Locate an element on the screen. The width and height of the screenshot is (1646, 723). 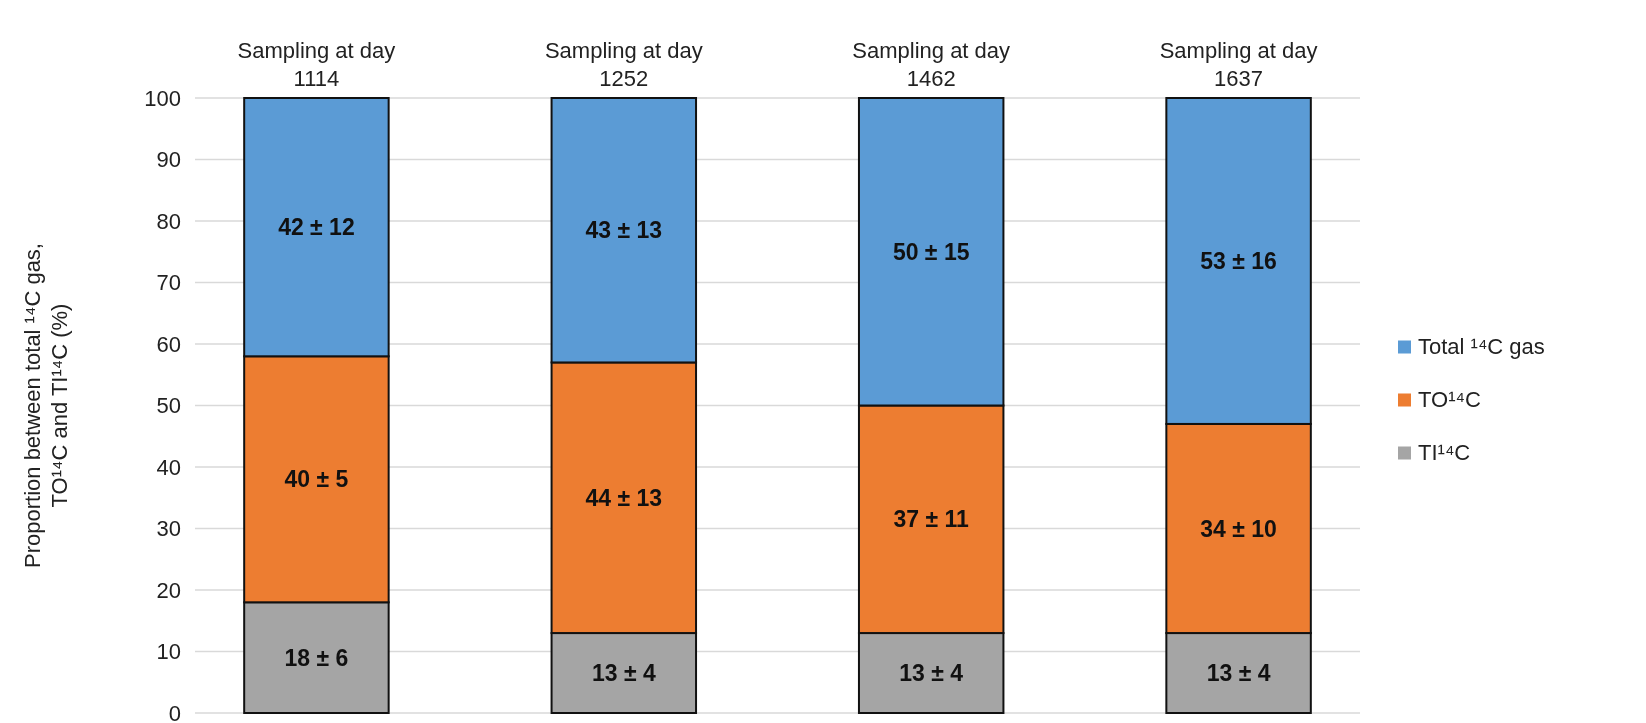
y-axis-title: Proportion between total ¹⁴C gas, TO¹⁴C and TI¹⁴C (%) is located at coordinates (46, 405).